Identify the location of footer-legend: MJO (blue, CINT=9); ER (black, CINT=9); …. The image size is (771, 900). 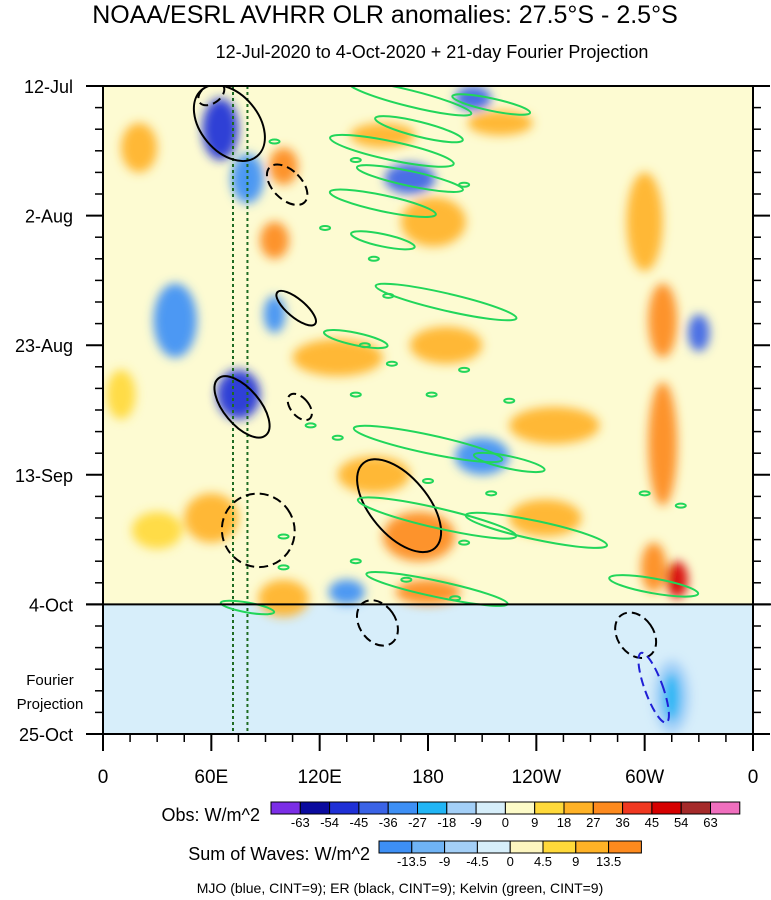
(400, 888).